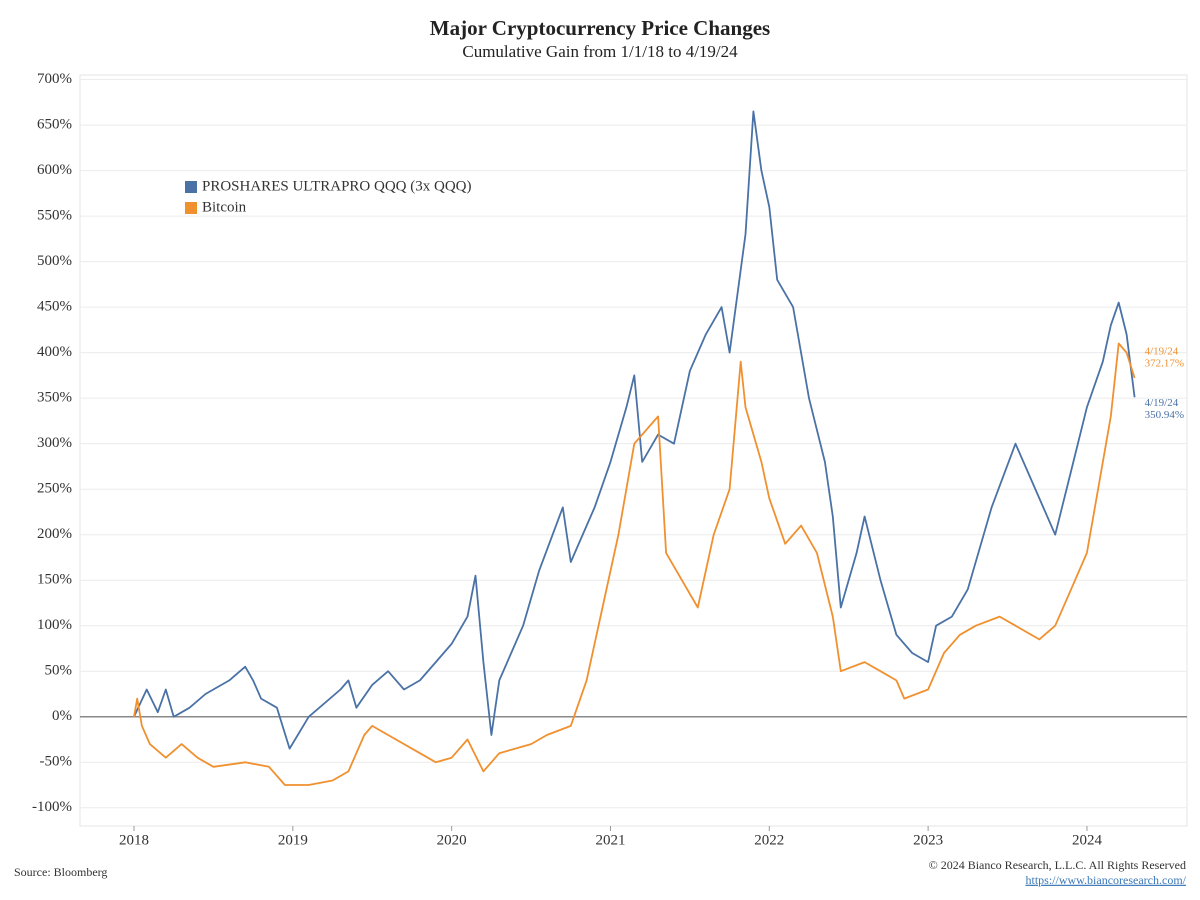 The height and width of the screenshot is (900, 1200). I want to click on x-tick-label: 2022, so click(769, 840).